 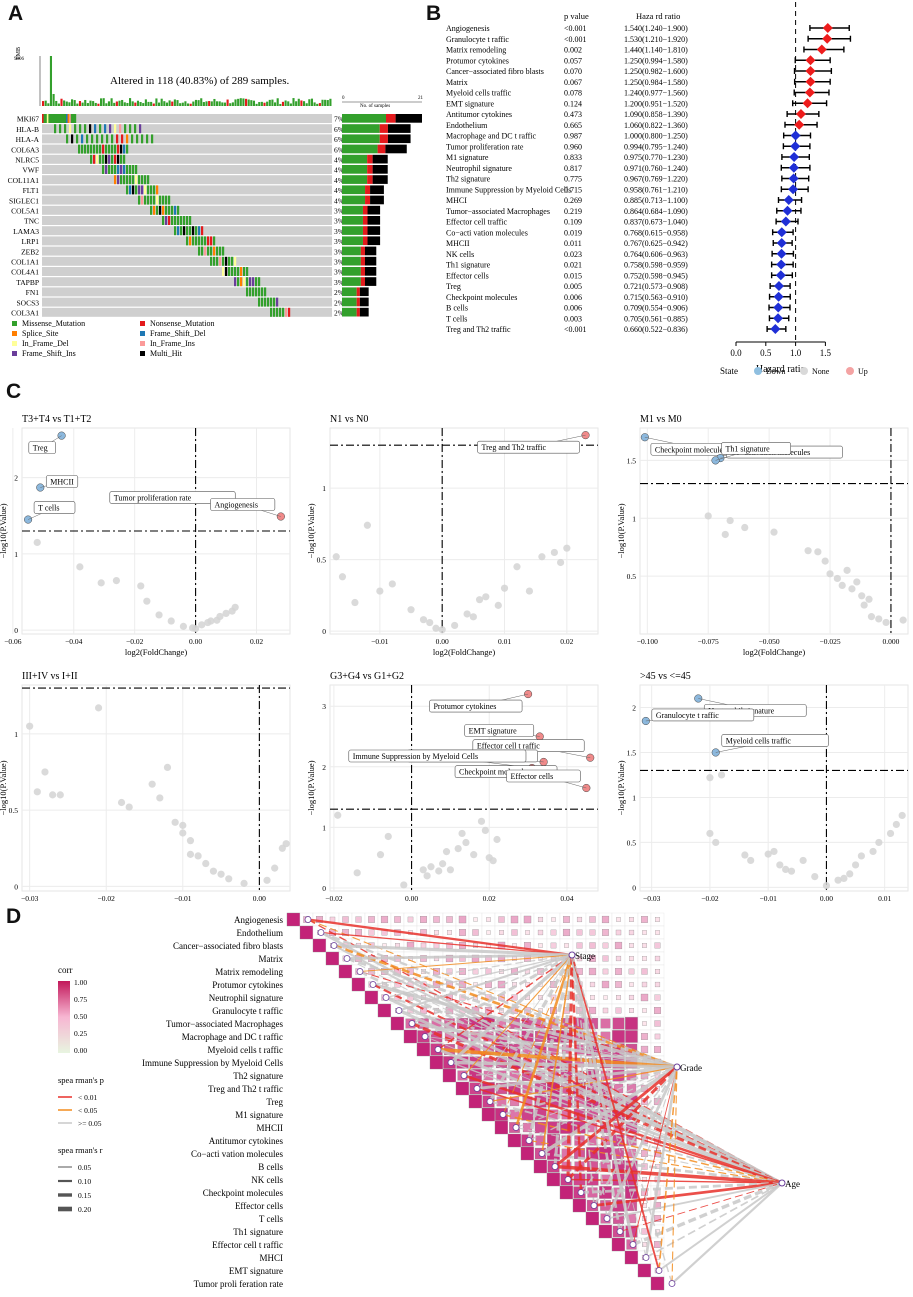 What do you see at coordinates (729, 371) in the screenshot?
I see `state-legend-title: State` at bounding box center [729, 371].